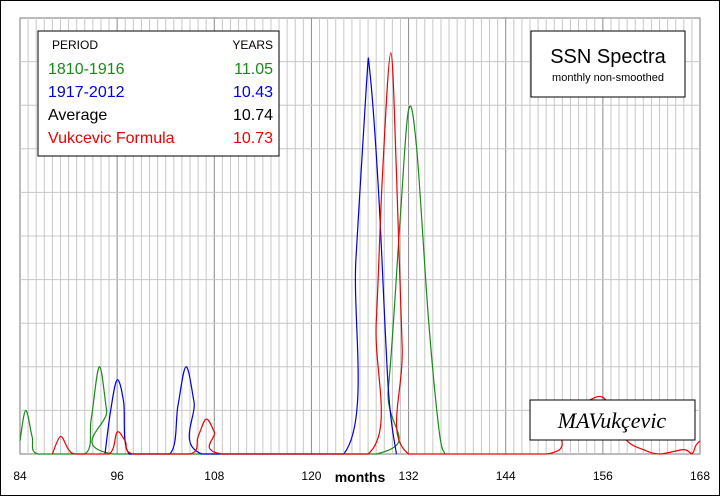 This screenshot has width=720, height=496. What do you see at coordinates (700, 476) in the screenshot?
I see `x-tick-label: 168` at bounding box center [700, 476].